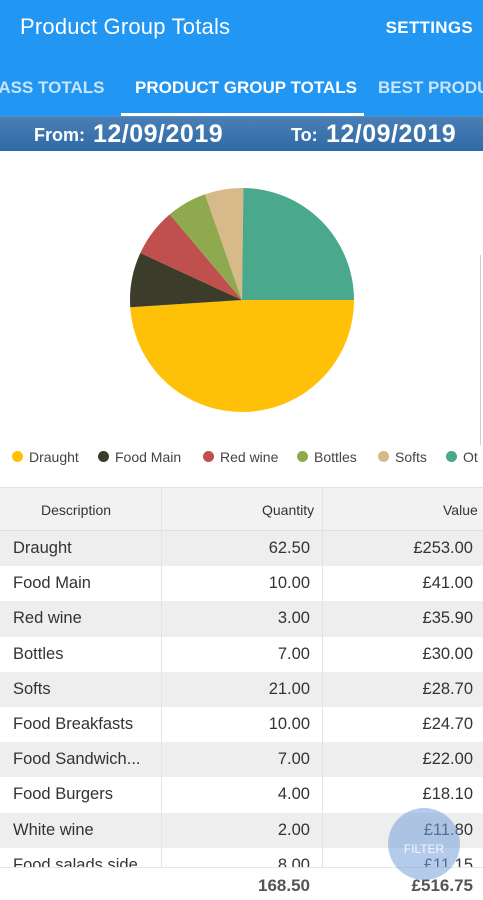 This screenshot has height=900, width=483. I want to click on total-value: £516.75, so click(442, 885).